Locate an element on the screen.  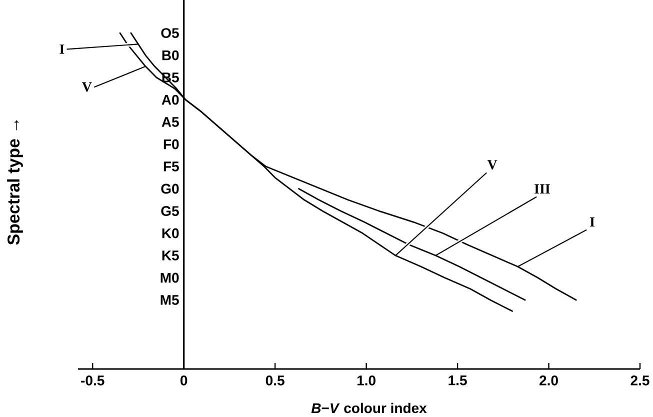
y-tick-label: B0 is located at coordinates (170, 55).